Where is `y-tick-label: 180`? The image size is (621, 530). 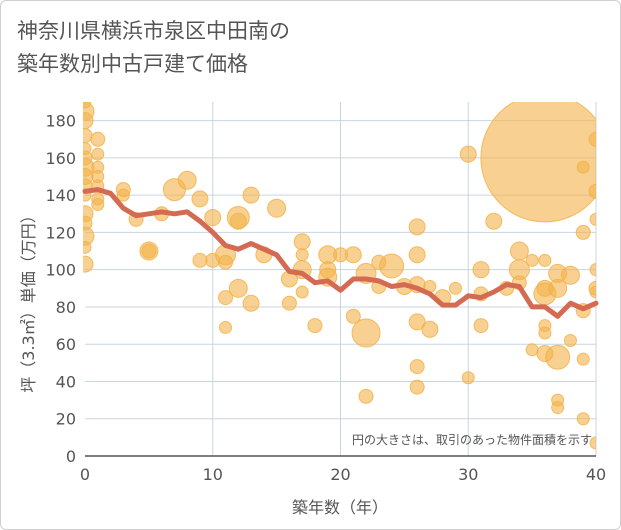 y-tick-label: 180 is located at coordinates (60, 121).